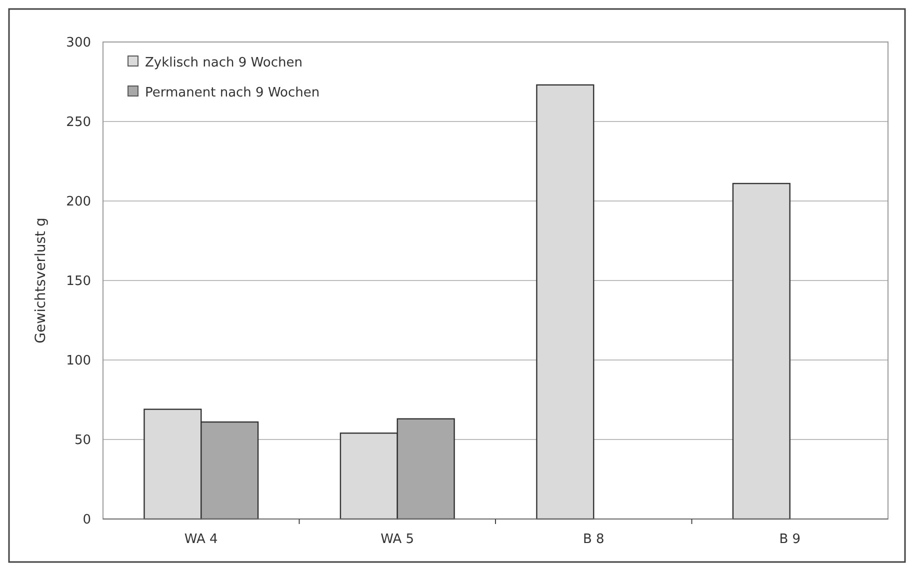  I want to click on legend-label: Zyklisch nach 9 Wochen, so click(223, 63).